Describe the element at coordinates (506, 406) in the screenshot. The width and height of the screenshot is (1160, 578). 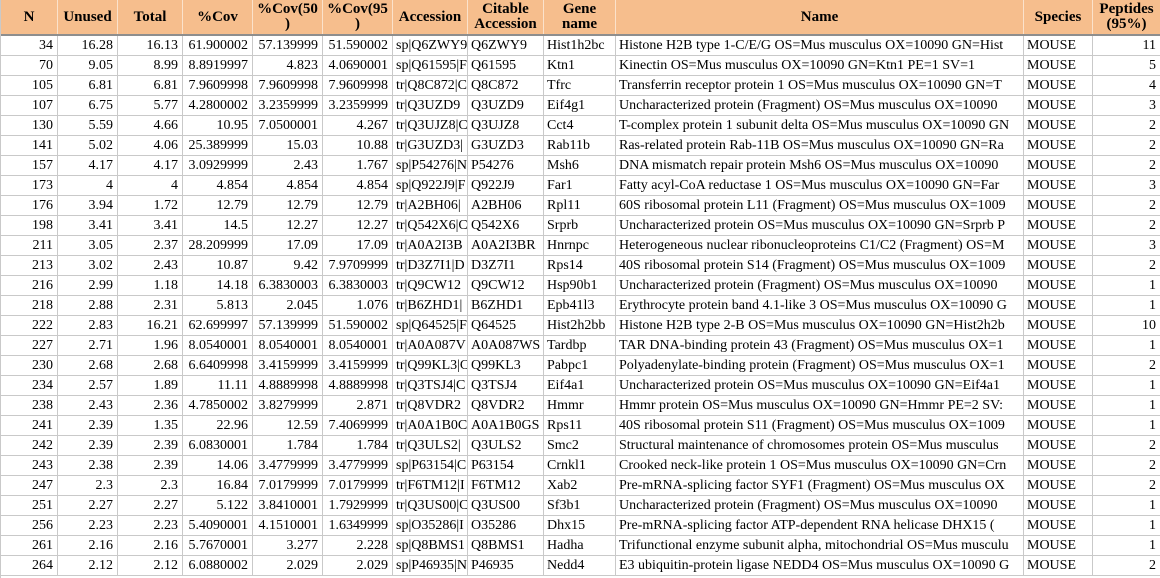
I see `cell-citable-accession: Q8VDR2` at that location.